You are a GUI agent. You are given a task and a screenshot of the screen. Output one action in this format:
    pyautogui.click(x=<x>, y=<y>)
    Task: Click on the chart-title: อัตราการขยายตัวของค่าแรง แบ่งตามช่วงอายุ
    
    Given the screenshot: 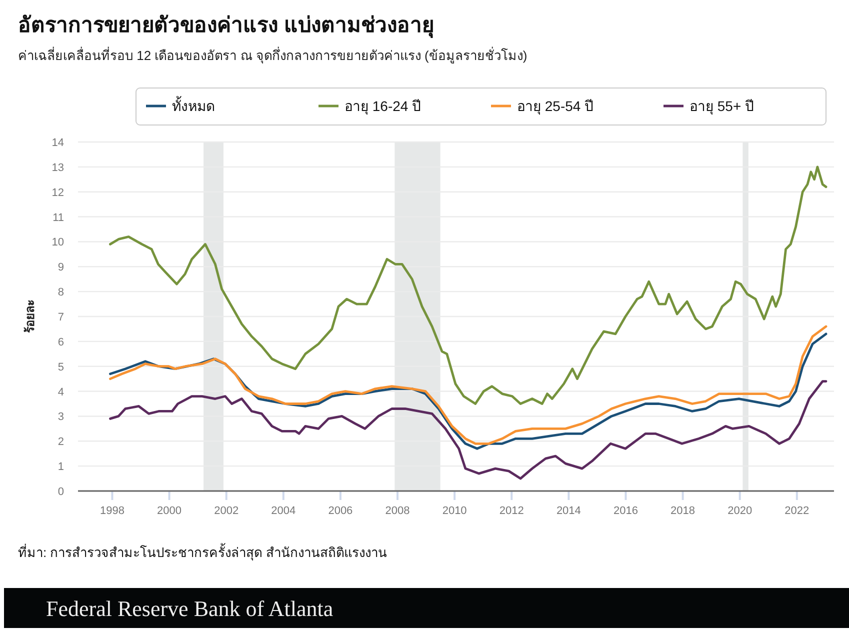 What is the action you would take?
    pyautogui.click(x=226, y=26)
    